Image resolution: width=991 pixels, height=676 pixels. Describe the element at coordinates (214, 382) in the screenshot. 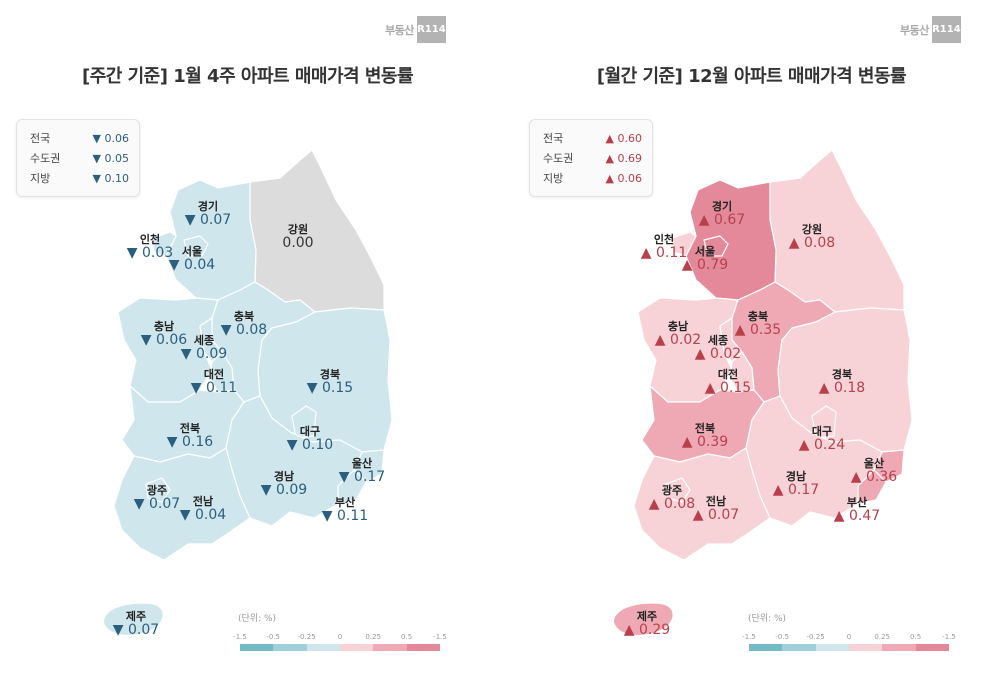

I see `label-daejeon: 대전 ▼ 0.11` at that location.